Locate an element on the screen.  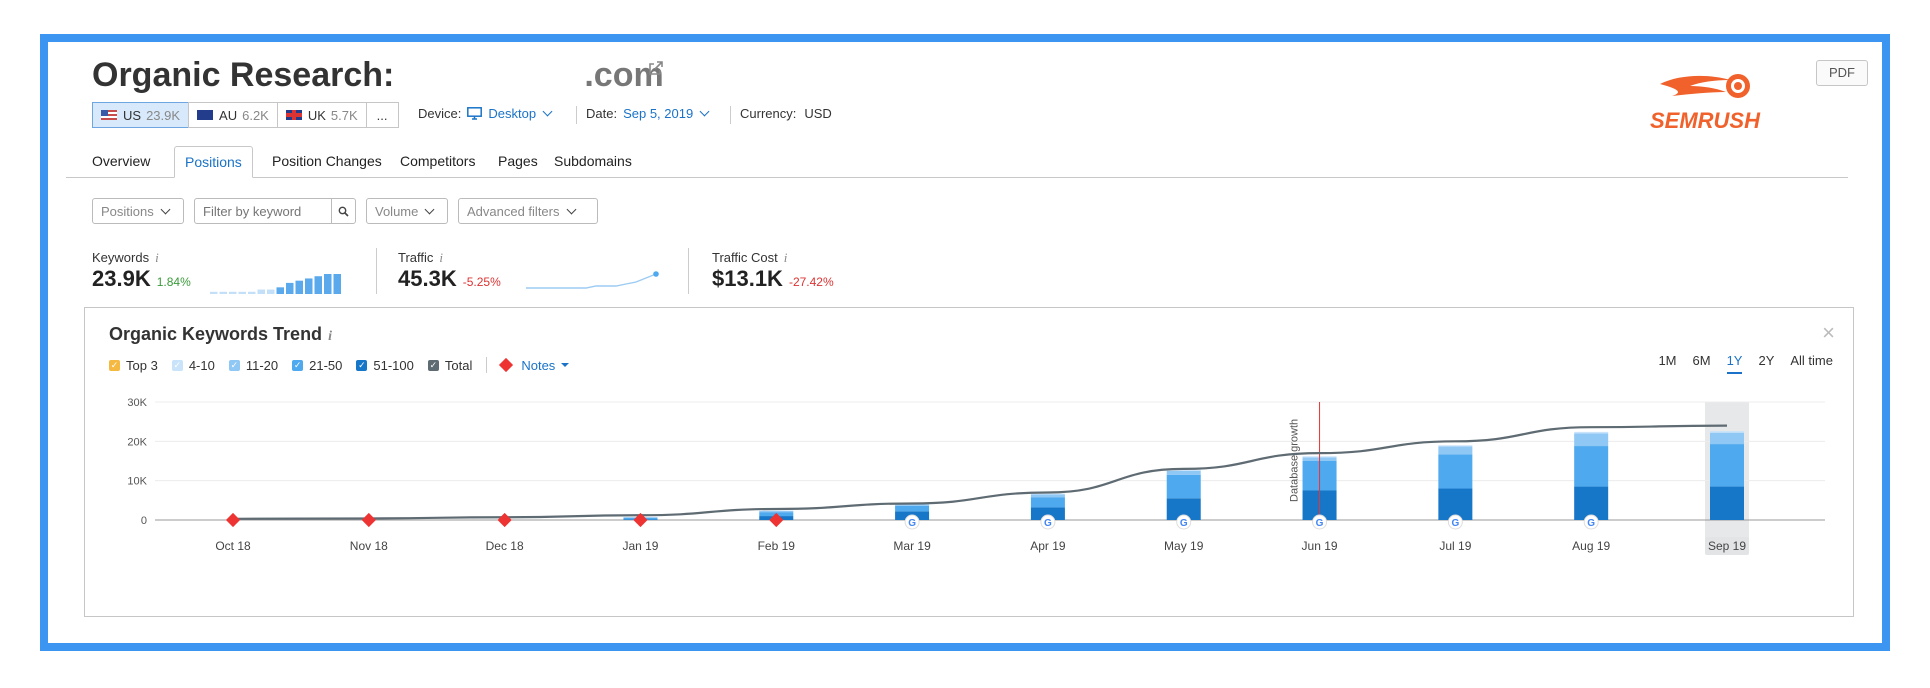
db-code: UK is located at coordinates (316, 115).